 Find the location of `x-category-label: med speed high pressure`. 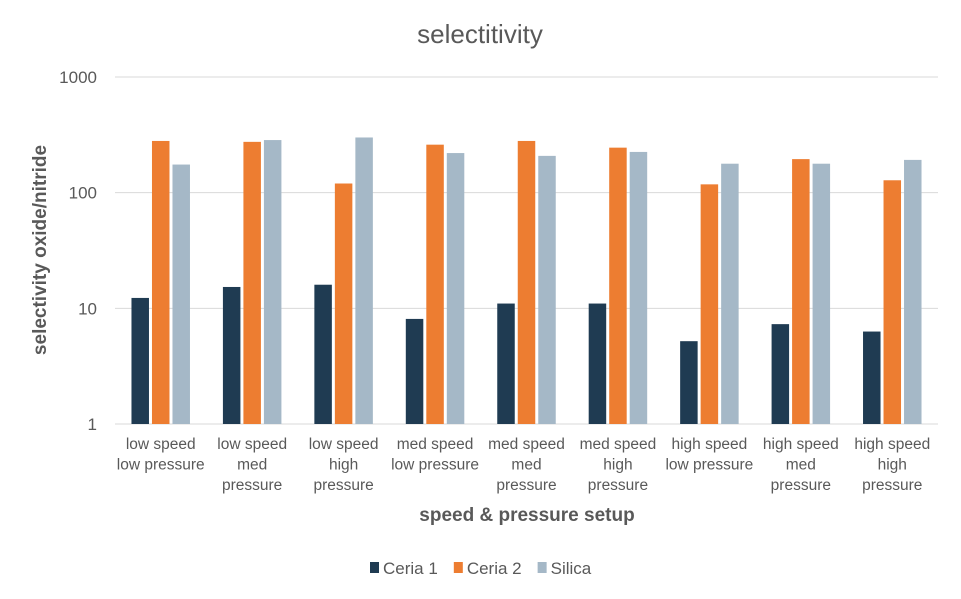

x-category-label: med speed high pressure is located at coordinates (618, 465).